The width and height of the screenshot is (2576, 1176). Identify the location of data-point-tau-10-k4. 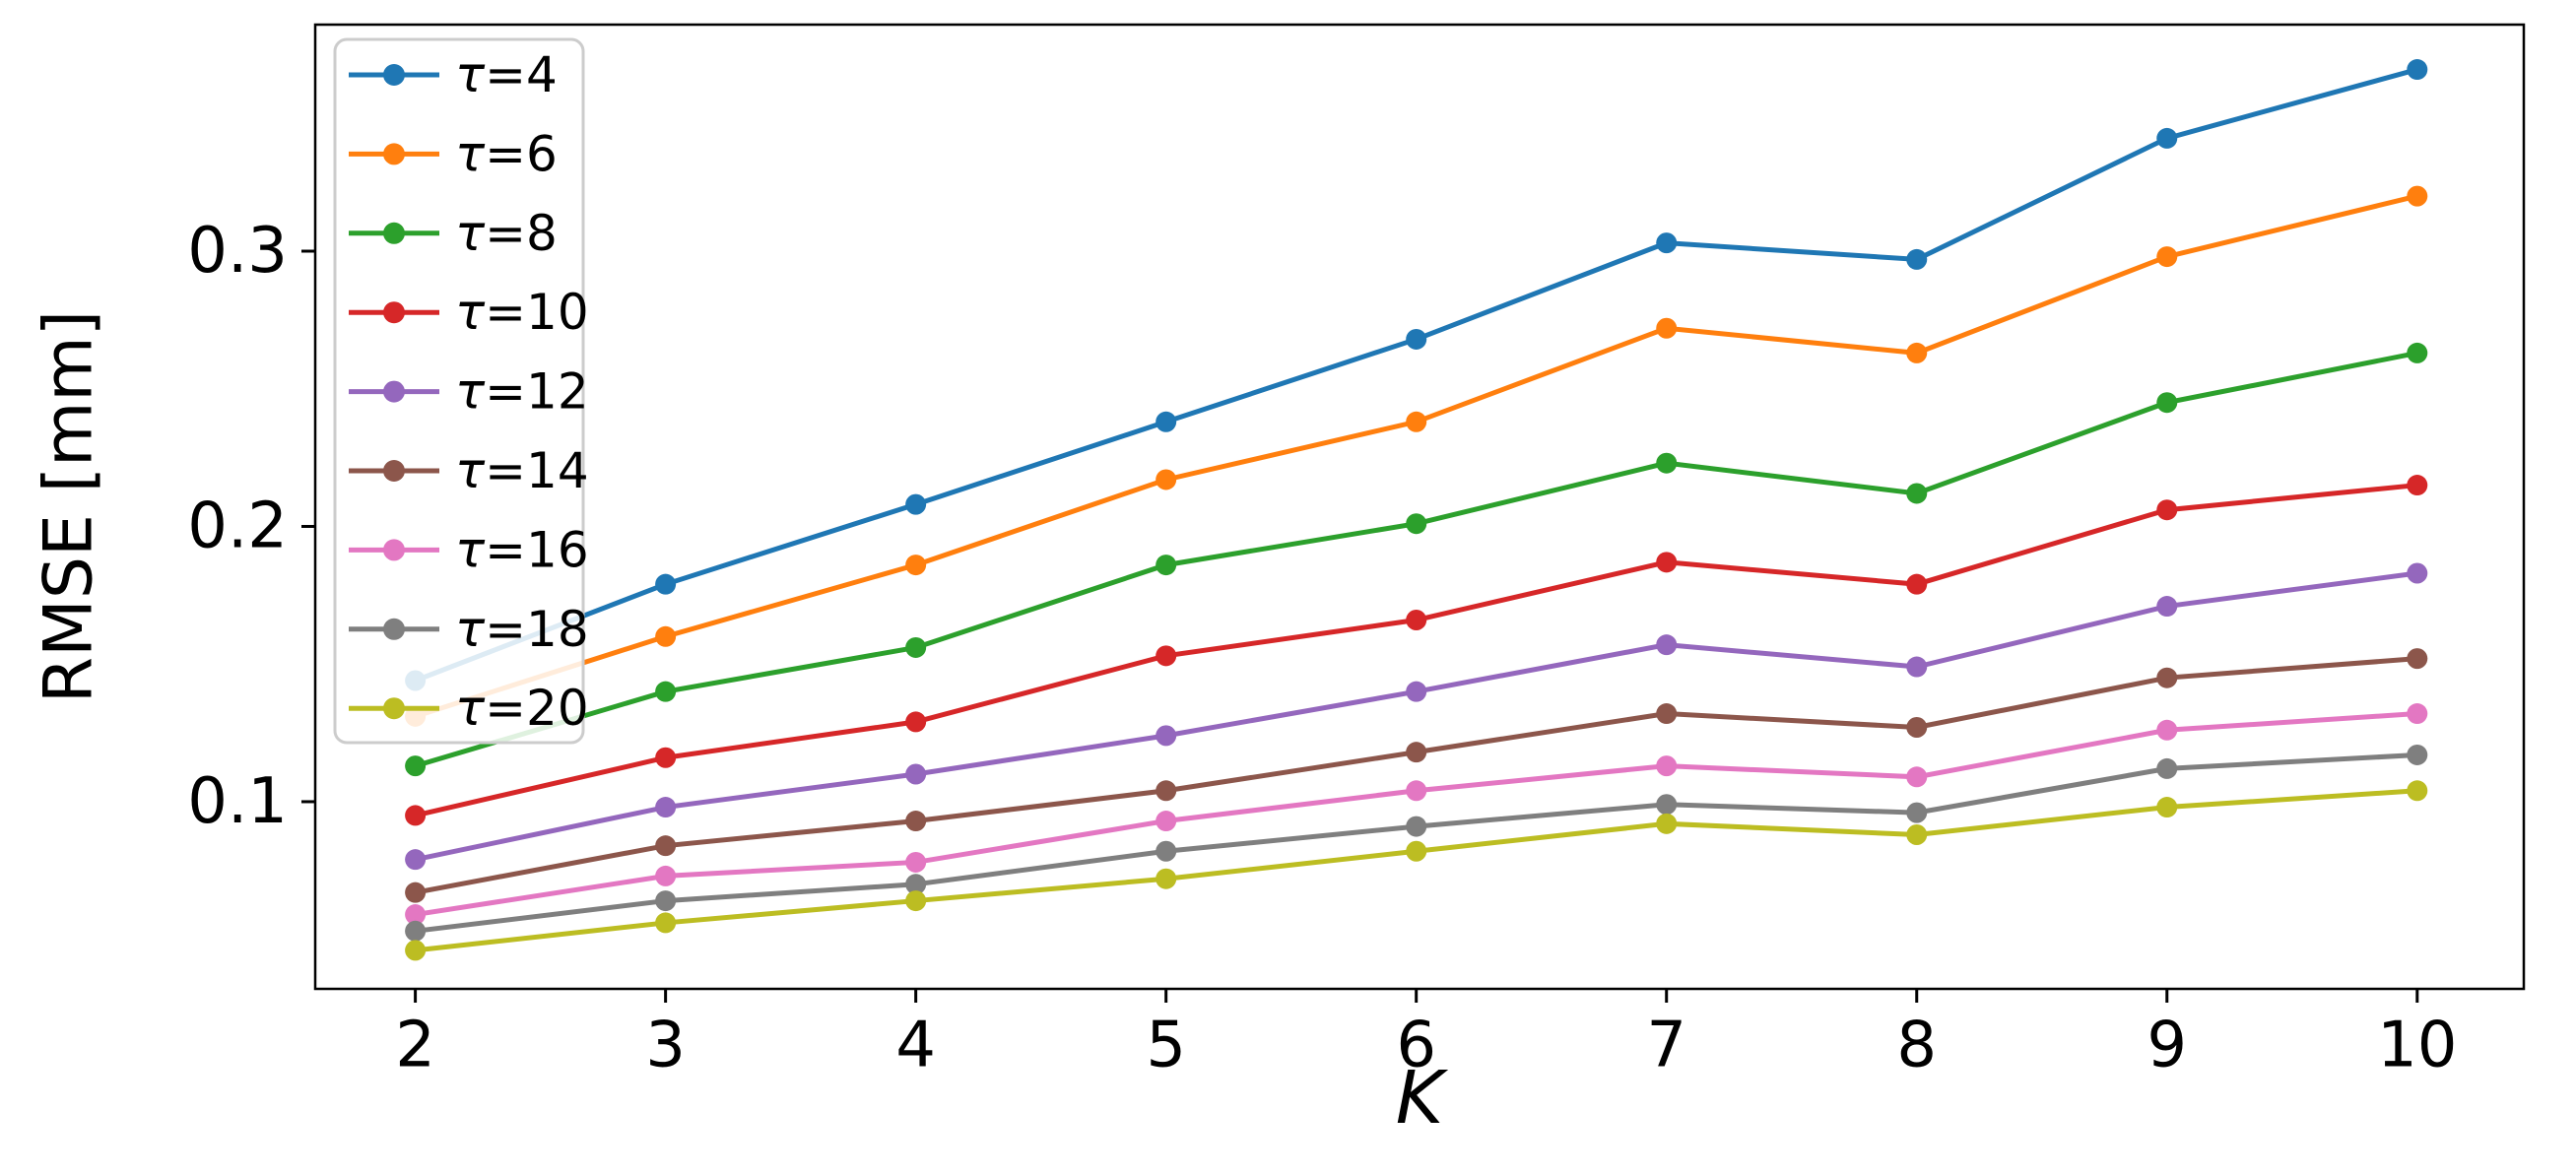
(916, 722).